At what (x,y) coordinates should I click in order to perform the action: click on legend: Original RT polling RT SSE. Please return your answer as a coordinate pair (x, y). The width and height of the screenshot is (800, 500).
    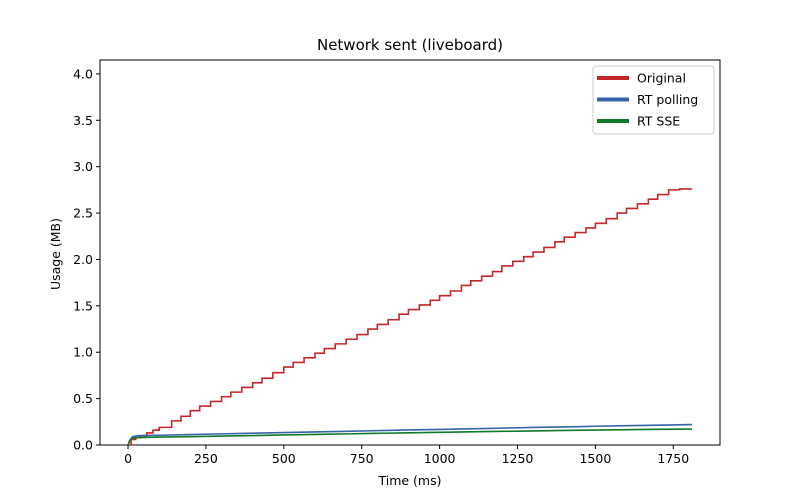
    Looking at the image, I should click on (653, 100).